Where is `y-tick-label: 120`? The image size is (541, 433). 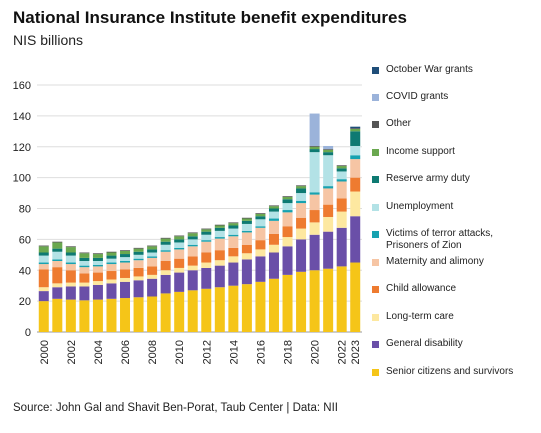
y-tick-label: 120 is located at coordinates (22, 148).